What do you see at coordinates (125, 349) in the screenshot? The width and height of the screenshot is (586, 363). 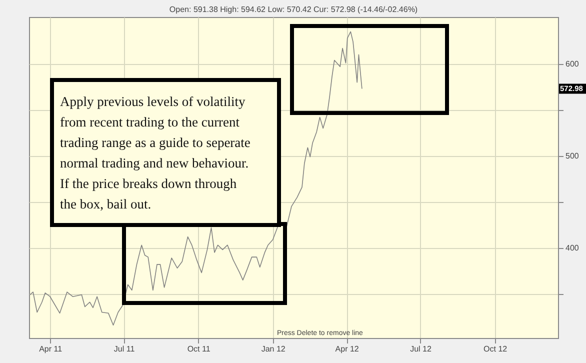 I see `x-tick-label: Jul 11` at bounding box center [125, 349].